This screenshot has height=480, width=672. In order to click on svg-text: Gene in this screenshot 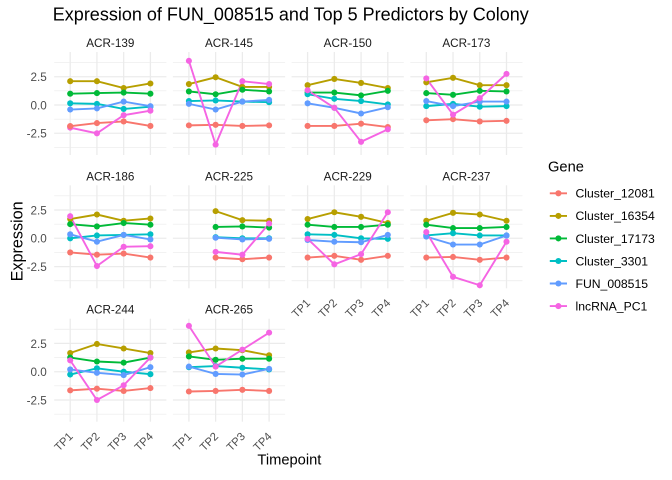, I will do `click(566, 168)`.